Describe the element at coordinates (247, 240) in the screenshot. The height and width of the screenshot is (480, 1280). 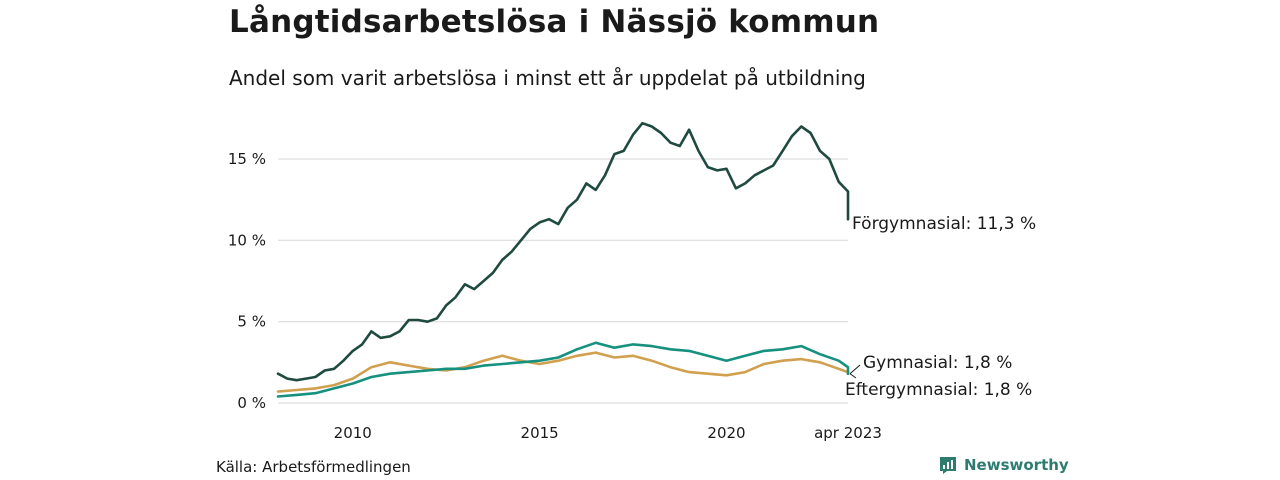
I see `y-tick-label: 10 %` at that location.